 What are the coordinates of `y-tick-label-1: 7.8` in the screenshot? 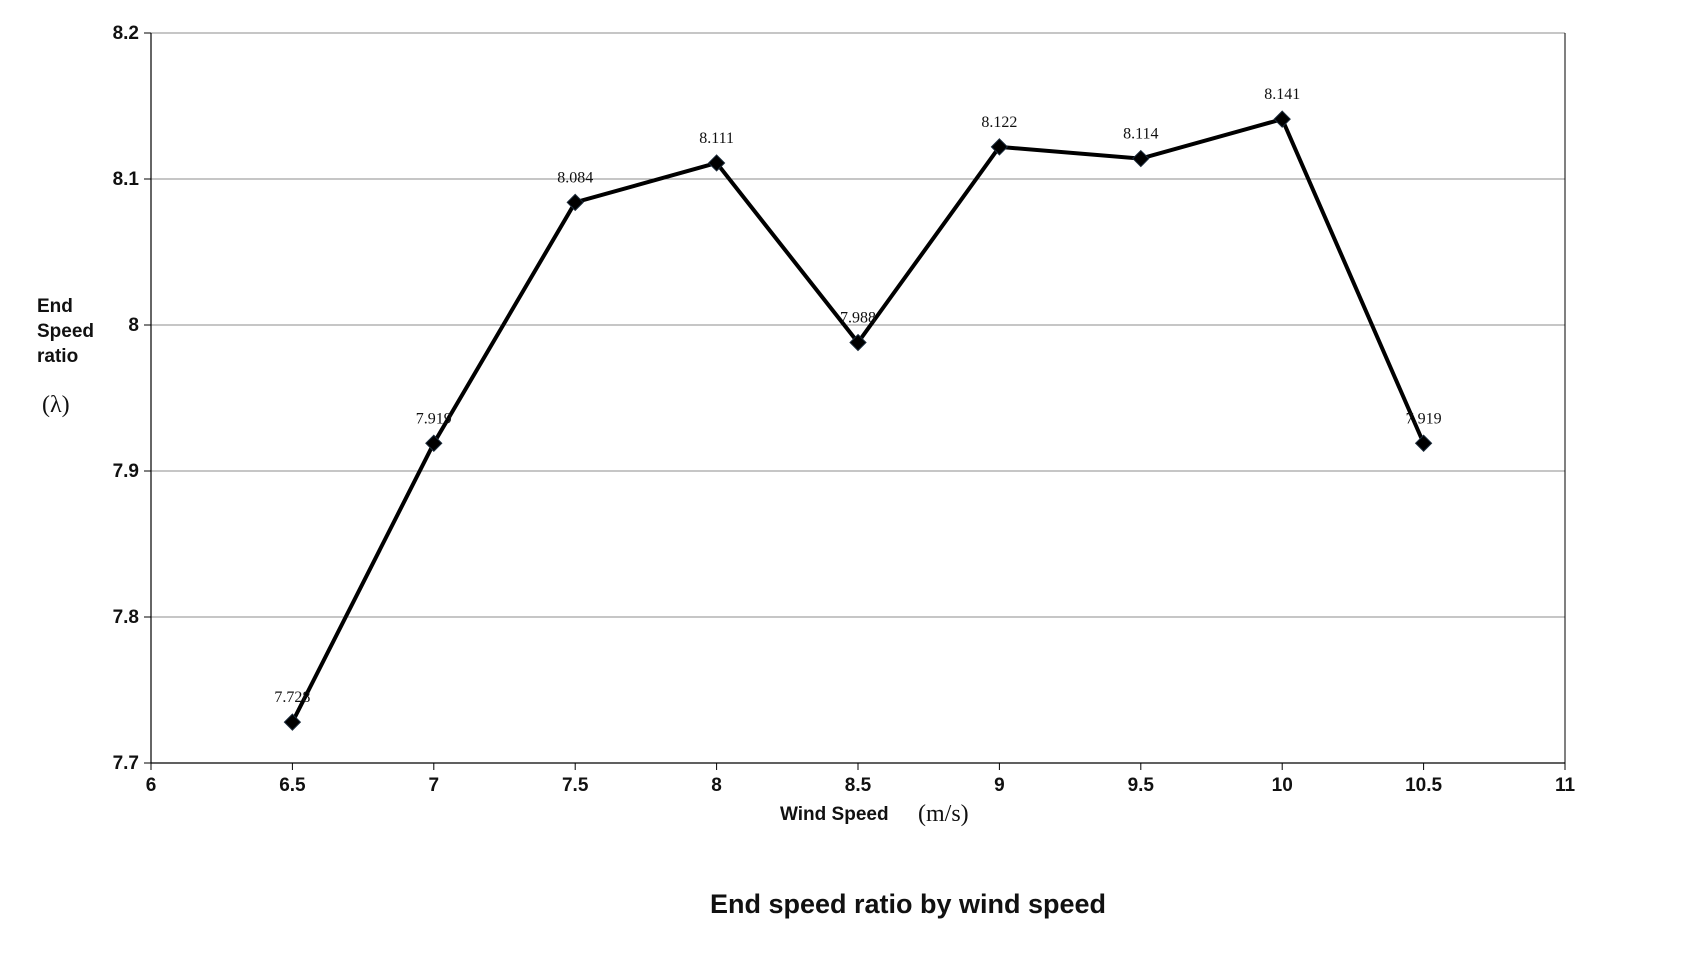 It's located at (126, 617).